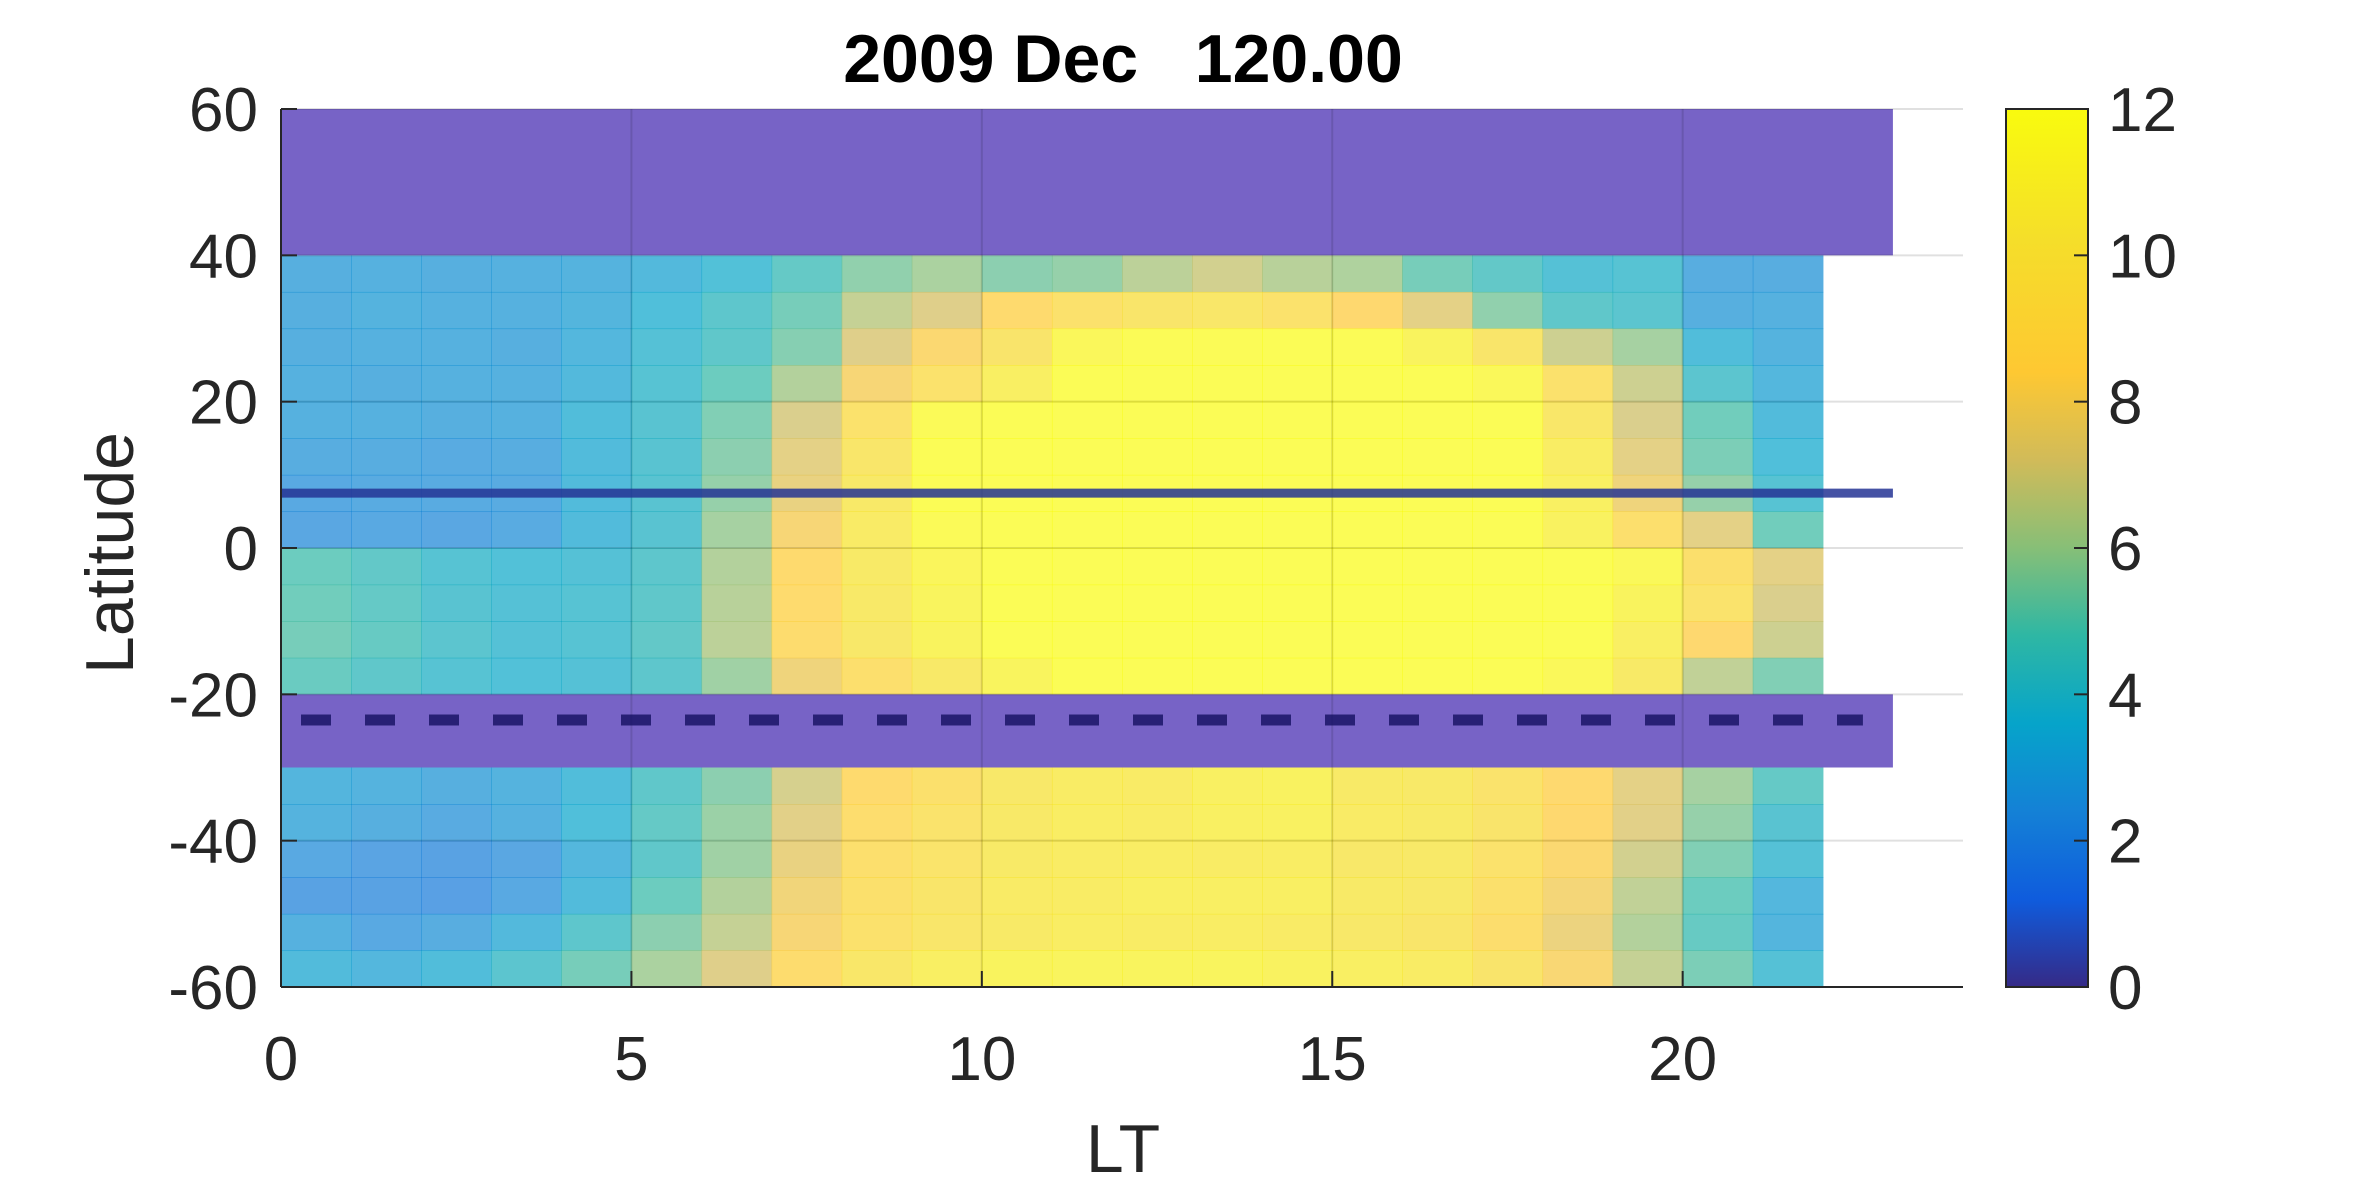 This screenshot has width=2362, height=1181. What do you see at coordinates (981, 1059) in the screenshot?
I see `x-tick-label: 10` at bounding box center [981, 1059].